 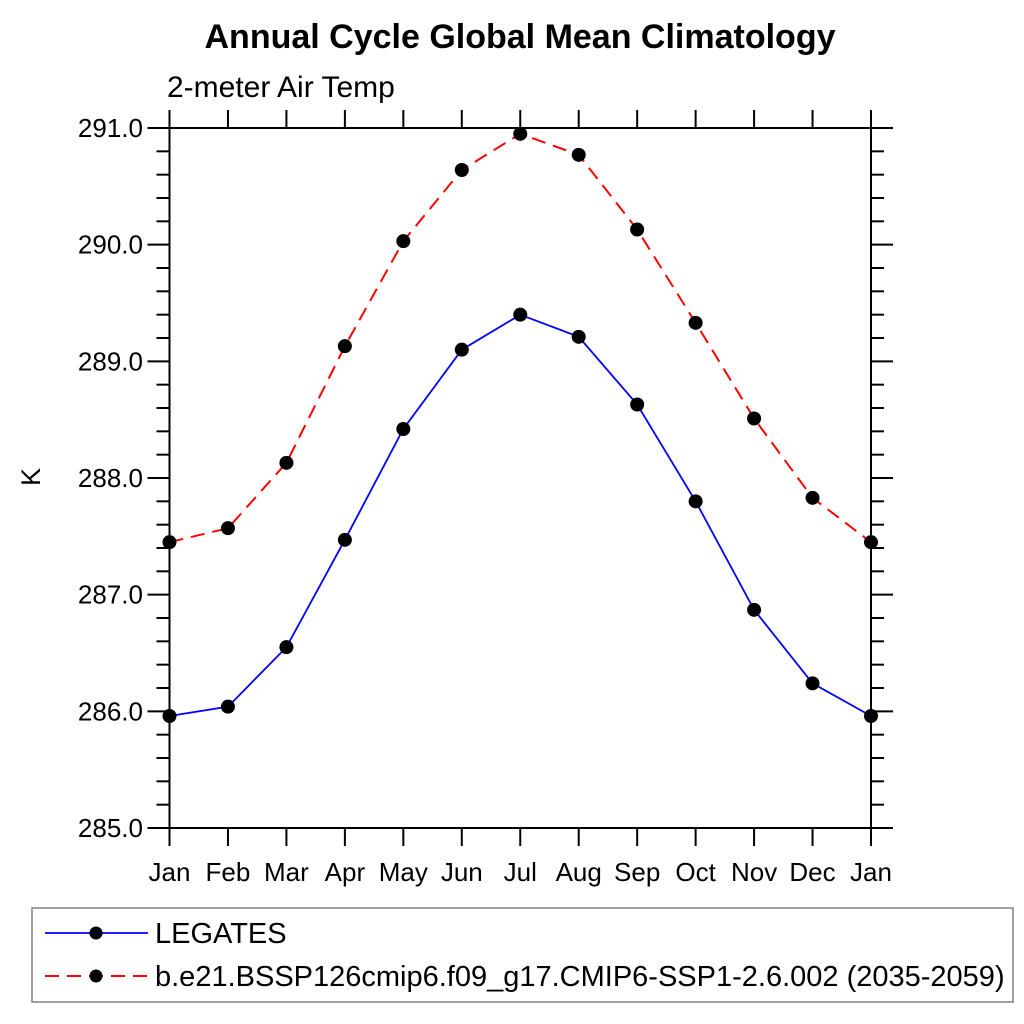 What do you see at coordinates (110, 361) in the screenshot?
I see `y-tick-label: 289.0` at bounding box center [110, 361].